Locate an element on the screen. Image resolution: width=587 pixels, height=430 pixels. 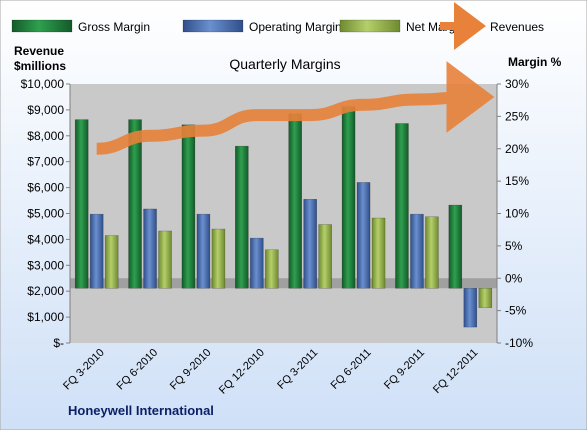
legend-net-margin-swatch is located at coordinates (370, 26).